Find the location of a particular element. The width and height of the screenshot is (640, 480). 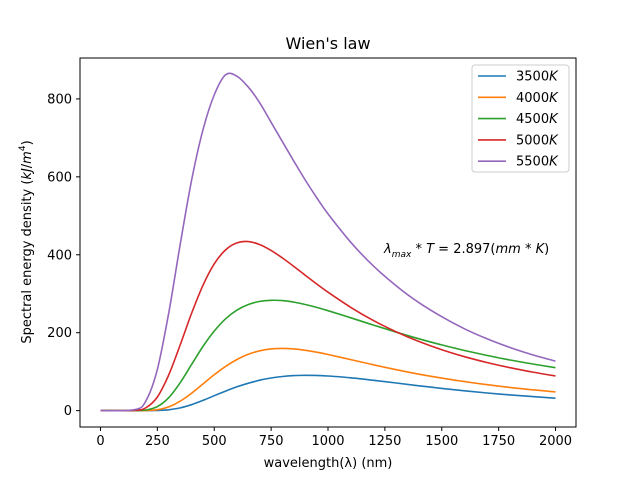

y-axis: 0 200 400 600 800 is located at coordinates (63, 255).